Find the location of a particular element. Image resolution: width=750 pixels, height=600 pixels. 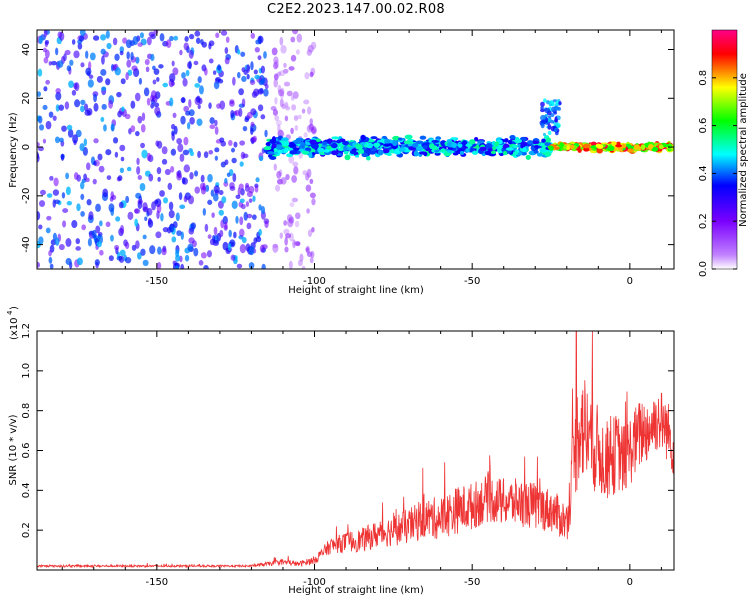

svg-text: (x10 is located at coordinates (14, 328).